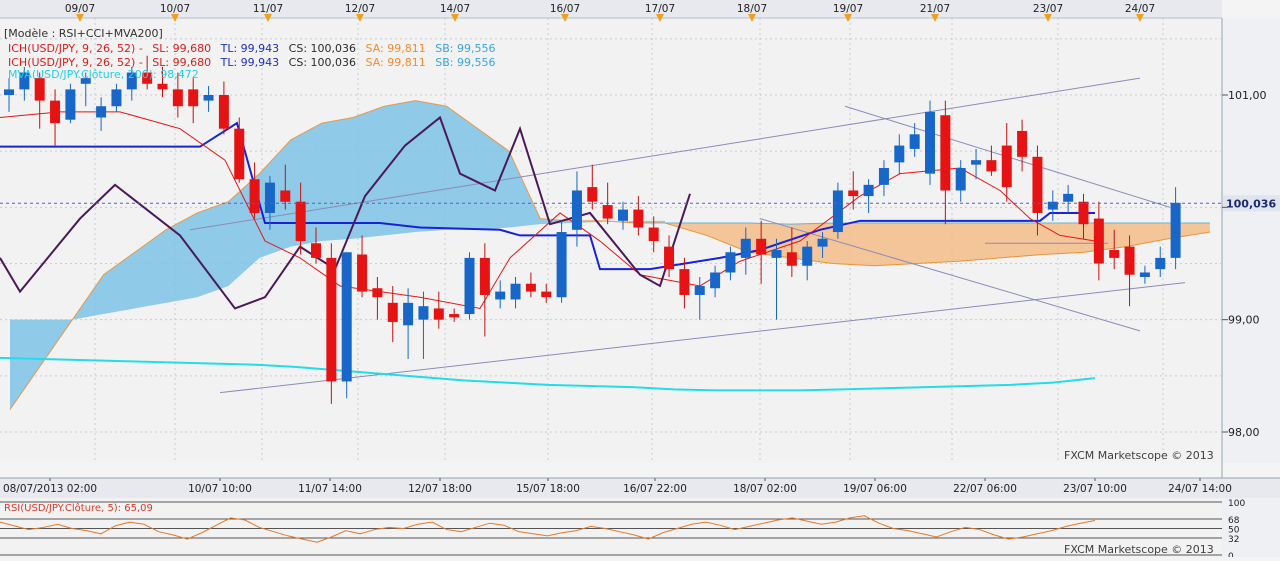 This screenshot has width=1280, height=561. Describe the element at coordinates (360, 9) in the screenshot. I see `top-date-label: 12/07` at that location.